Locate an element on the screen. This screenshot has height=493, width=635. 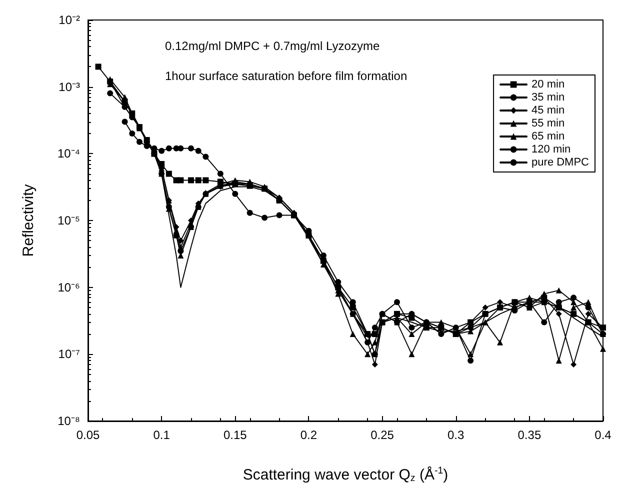
x-tick-label: 0.4 is located at coordinates (603, 435).